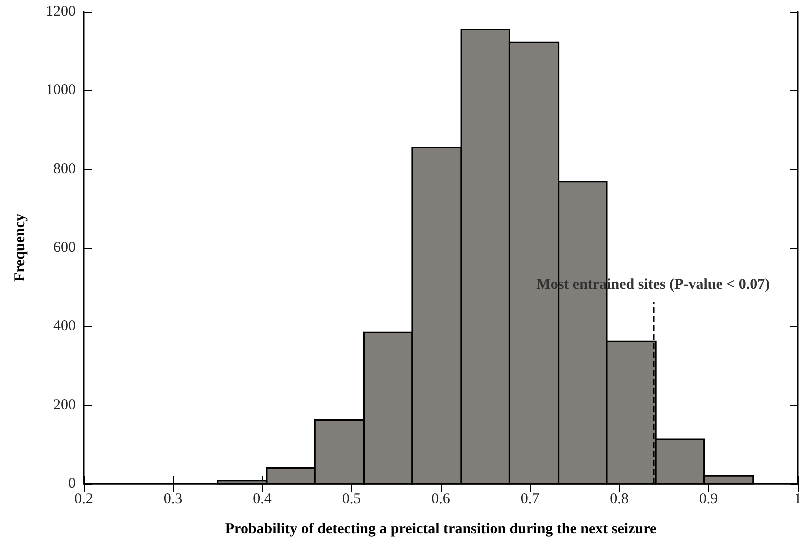 Image resolution: width=812 pixels, height=543 pixels. I want to click on y-tick-label: 400, so click(65, 326).